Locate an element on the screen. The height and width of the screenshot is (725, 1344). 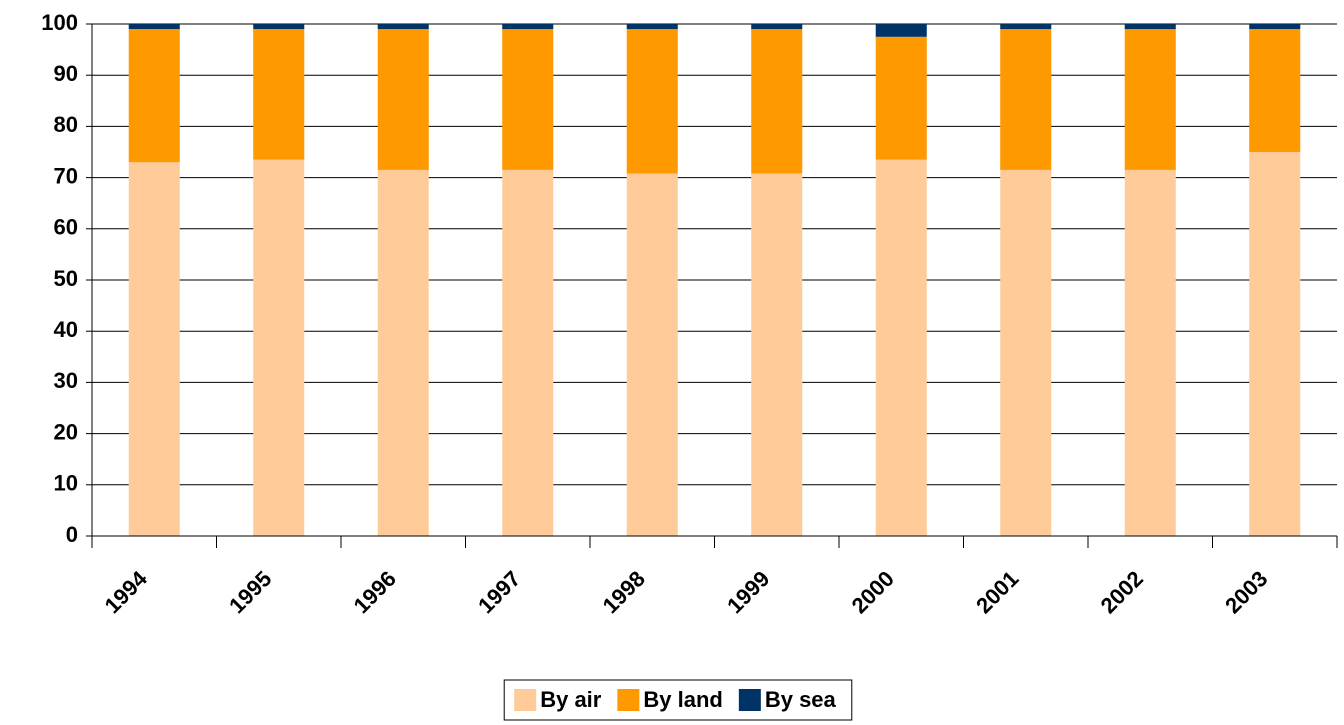
y-tick-label: 100 is located at coordinates (59, 22).